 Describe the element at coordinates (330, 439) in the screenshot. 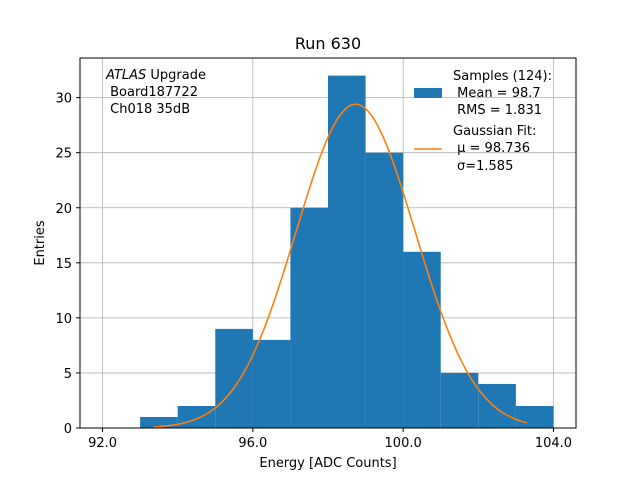

I see `x-axis-ticks: 92.0 96.0 100.0 104.0` at that location.